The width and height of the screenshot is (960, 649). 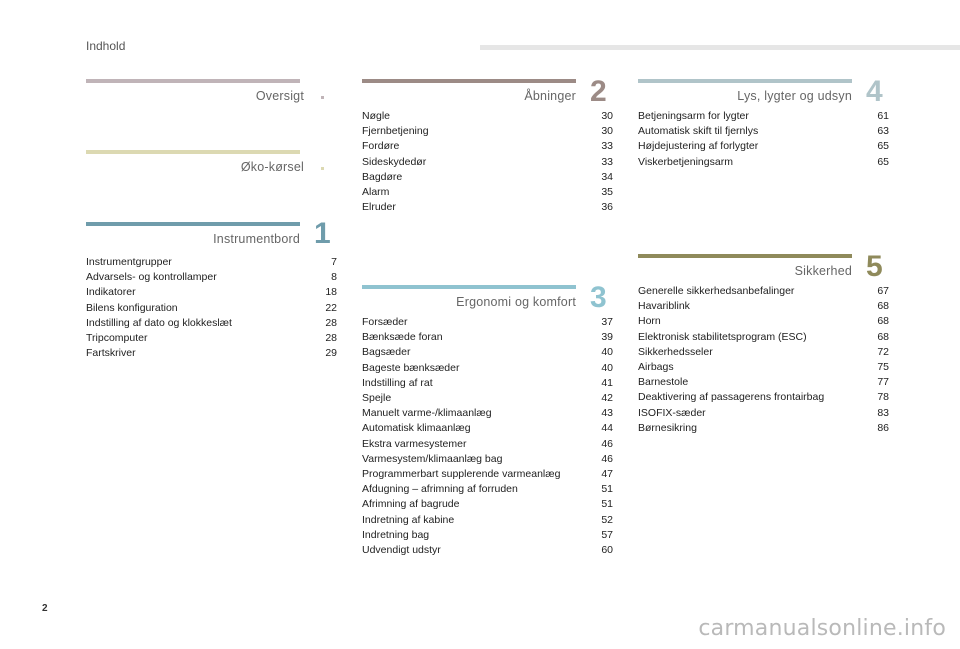 What do you see at coordinates (487, 116) in the screenshot?
I see `toc-entry: Nøgle 30` at bounding box center [487, 116].